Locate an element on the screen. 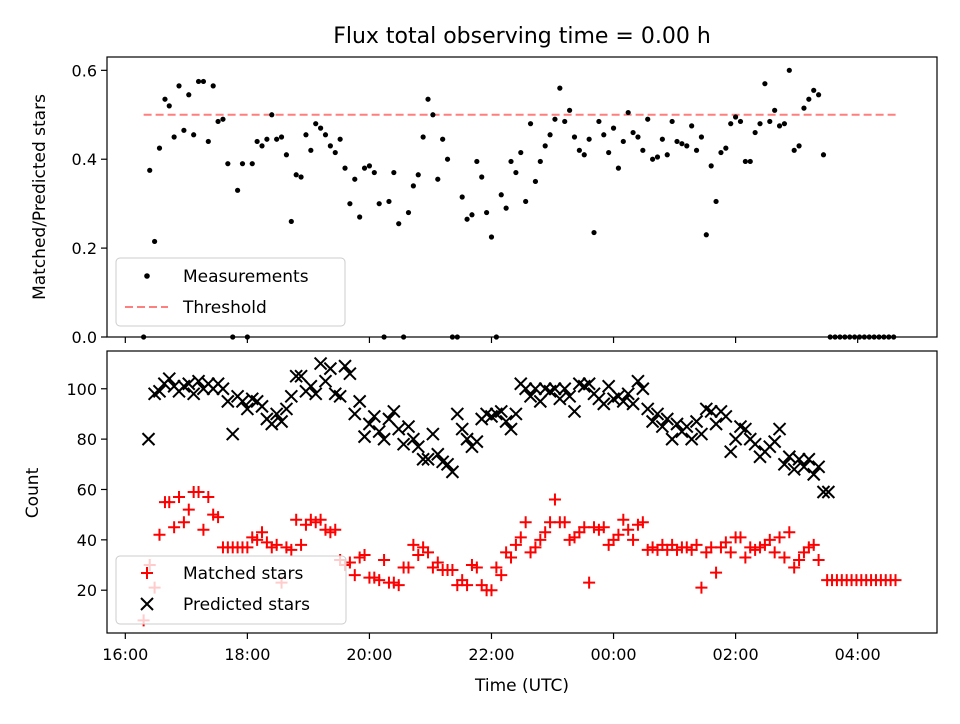 Image resolution: width=960 pixels, height=724 pixels. legend-threshold-label: Threshold is located at coordinates (224, 308).